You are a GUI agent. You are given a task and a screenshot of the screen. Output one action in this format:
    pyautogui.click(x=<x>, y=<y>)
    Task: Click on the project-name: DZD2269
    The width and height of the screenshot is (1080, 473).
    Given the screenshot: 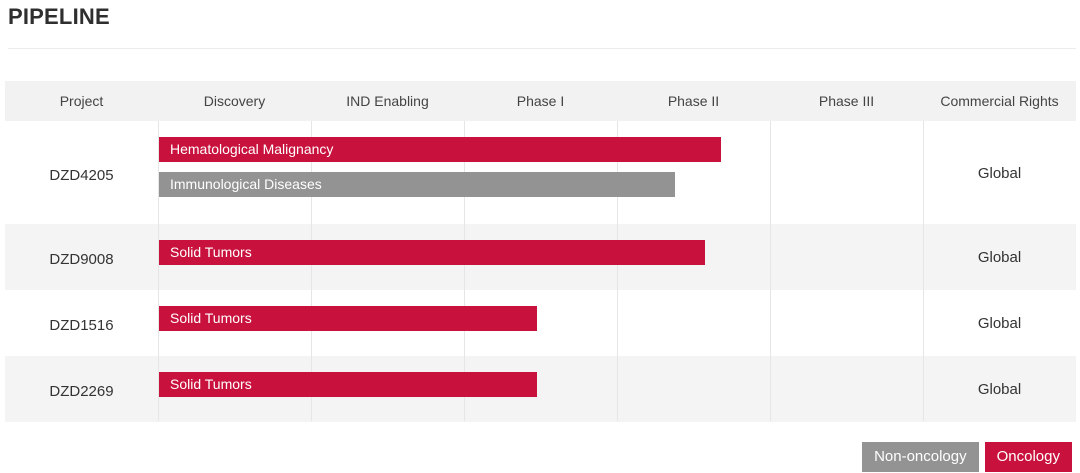 What is the action you would take?
    pyautogui.click(x=81, y=391)
    